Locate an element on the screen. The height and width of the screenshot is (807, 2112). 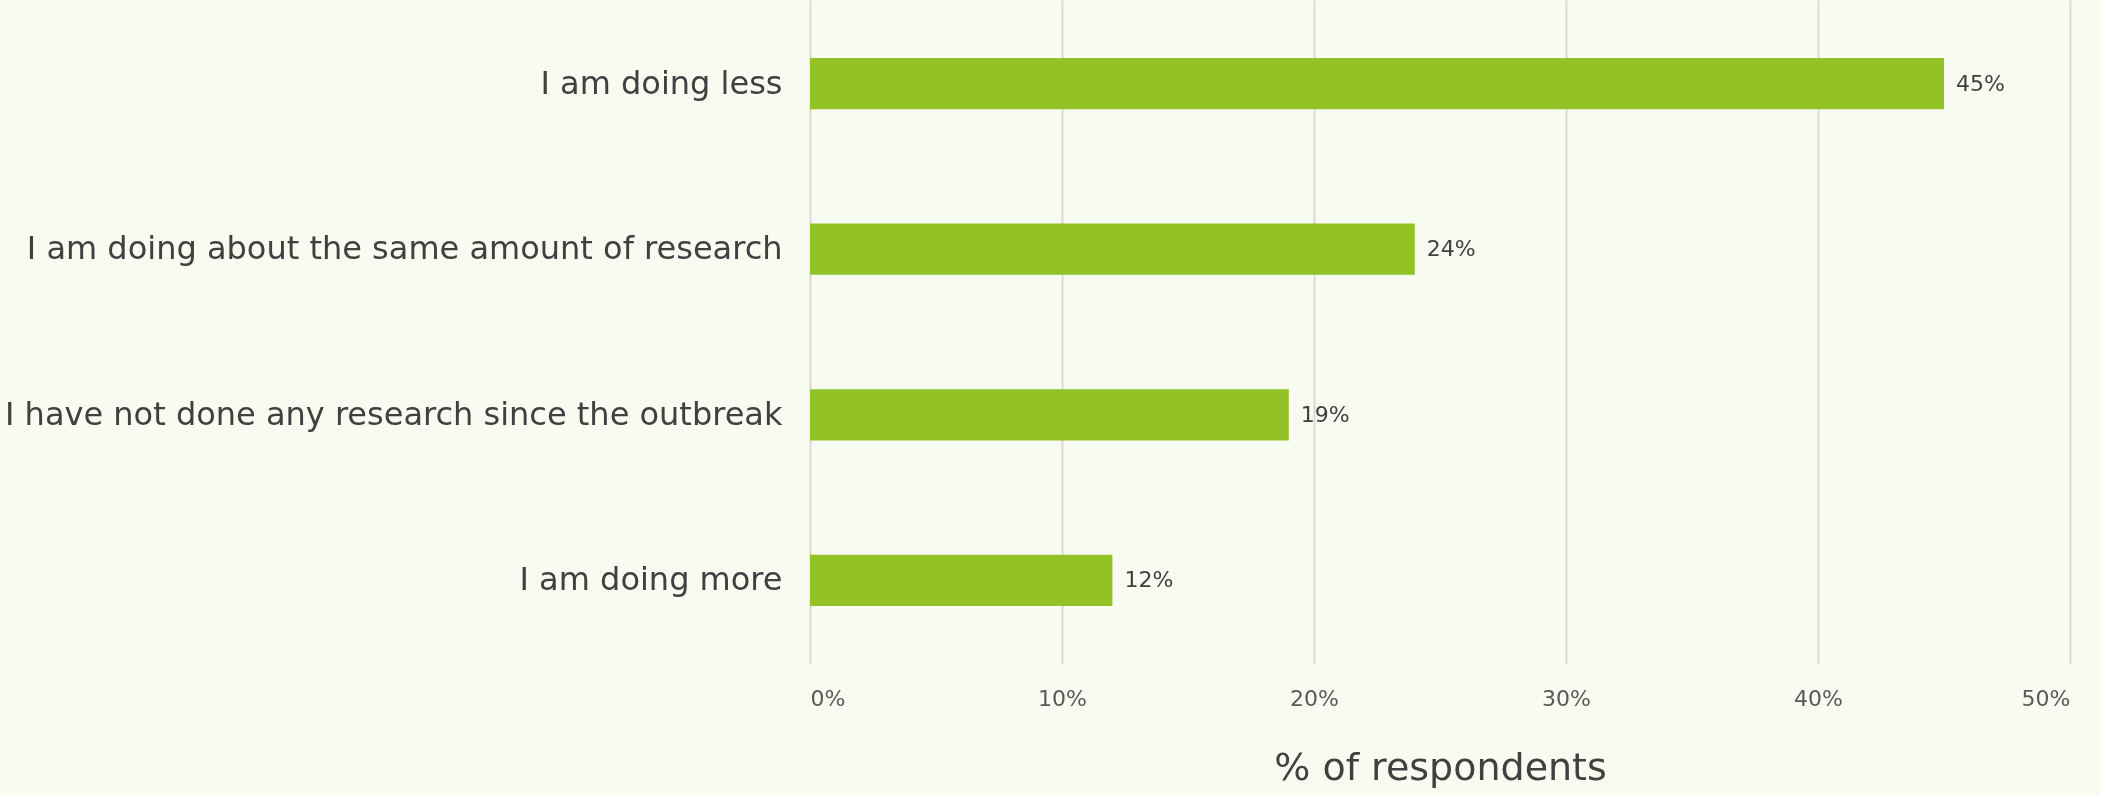
x-tick-label: 20% is located at coordinates (1314, 698).